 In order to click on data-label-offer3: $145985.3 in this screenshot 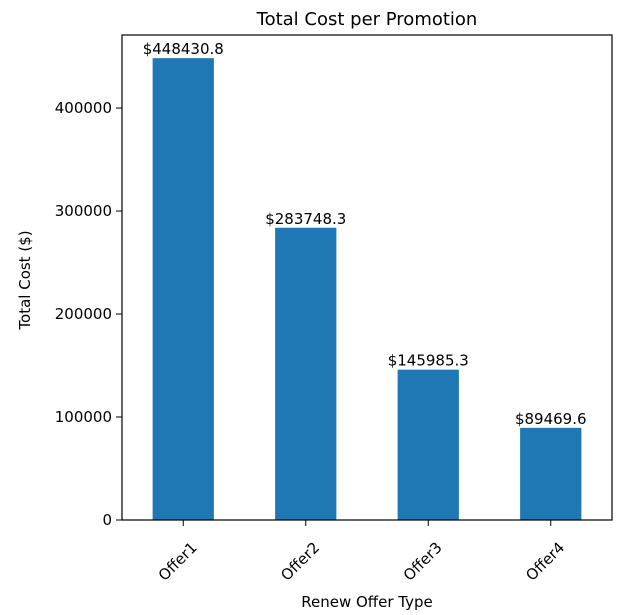, I will do `click(428, 361)`.